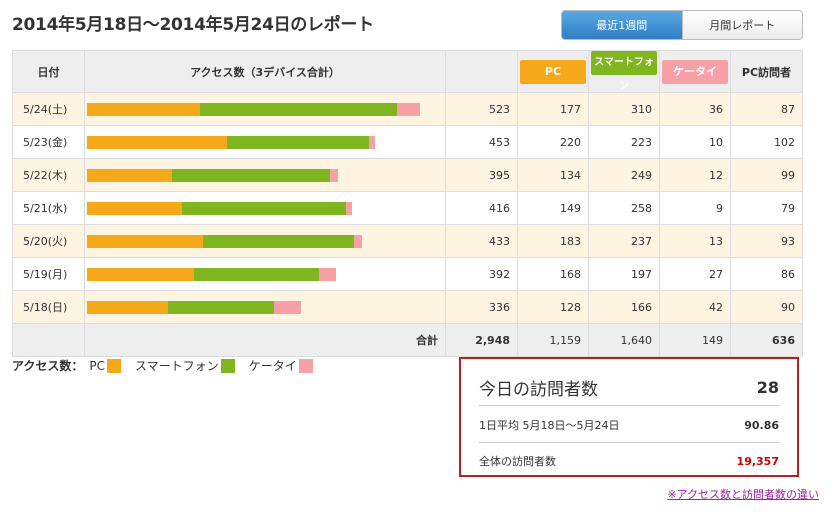 This screenshot has width=837, height=513. I want to click on row-keitai: 10, so click(695, 142).